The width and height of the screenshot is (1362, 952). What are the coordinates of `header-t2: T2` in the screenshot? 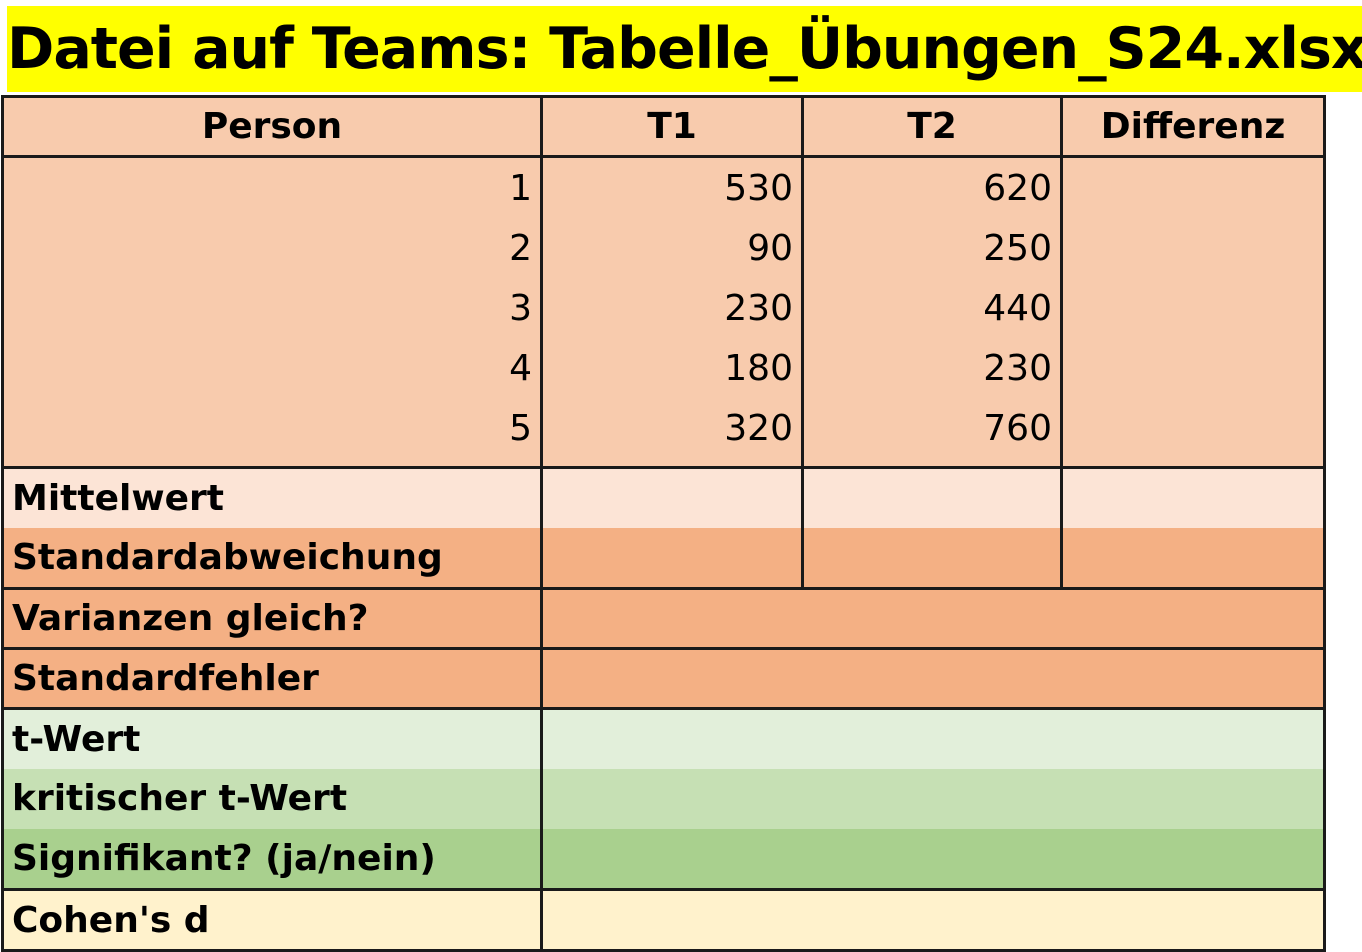 It's located at (932, 126).